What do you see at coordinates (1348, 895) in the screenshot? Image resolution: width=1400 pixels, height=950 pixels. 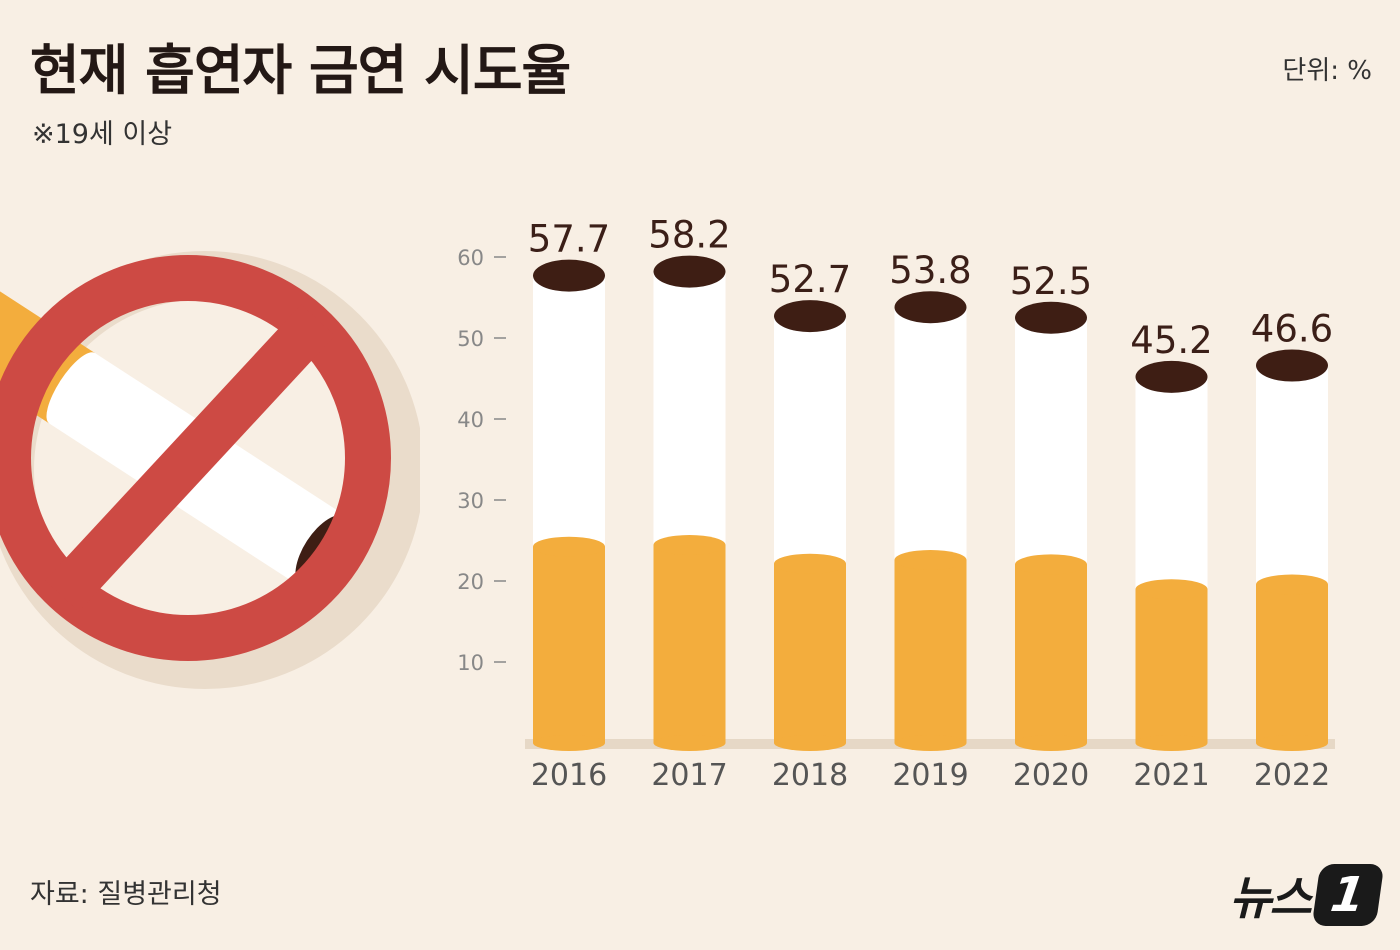 I see `logo-mark: 1` at bounding box center [1348, 895].